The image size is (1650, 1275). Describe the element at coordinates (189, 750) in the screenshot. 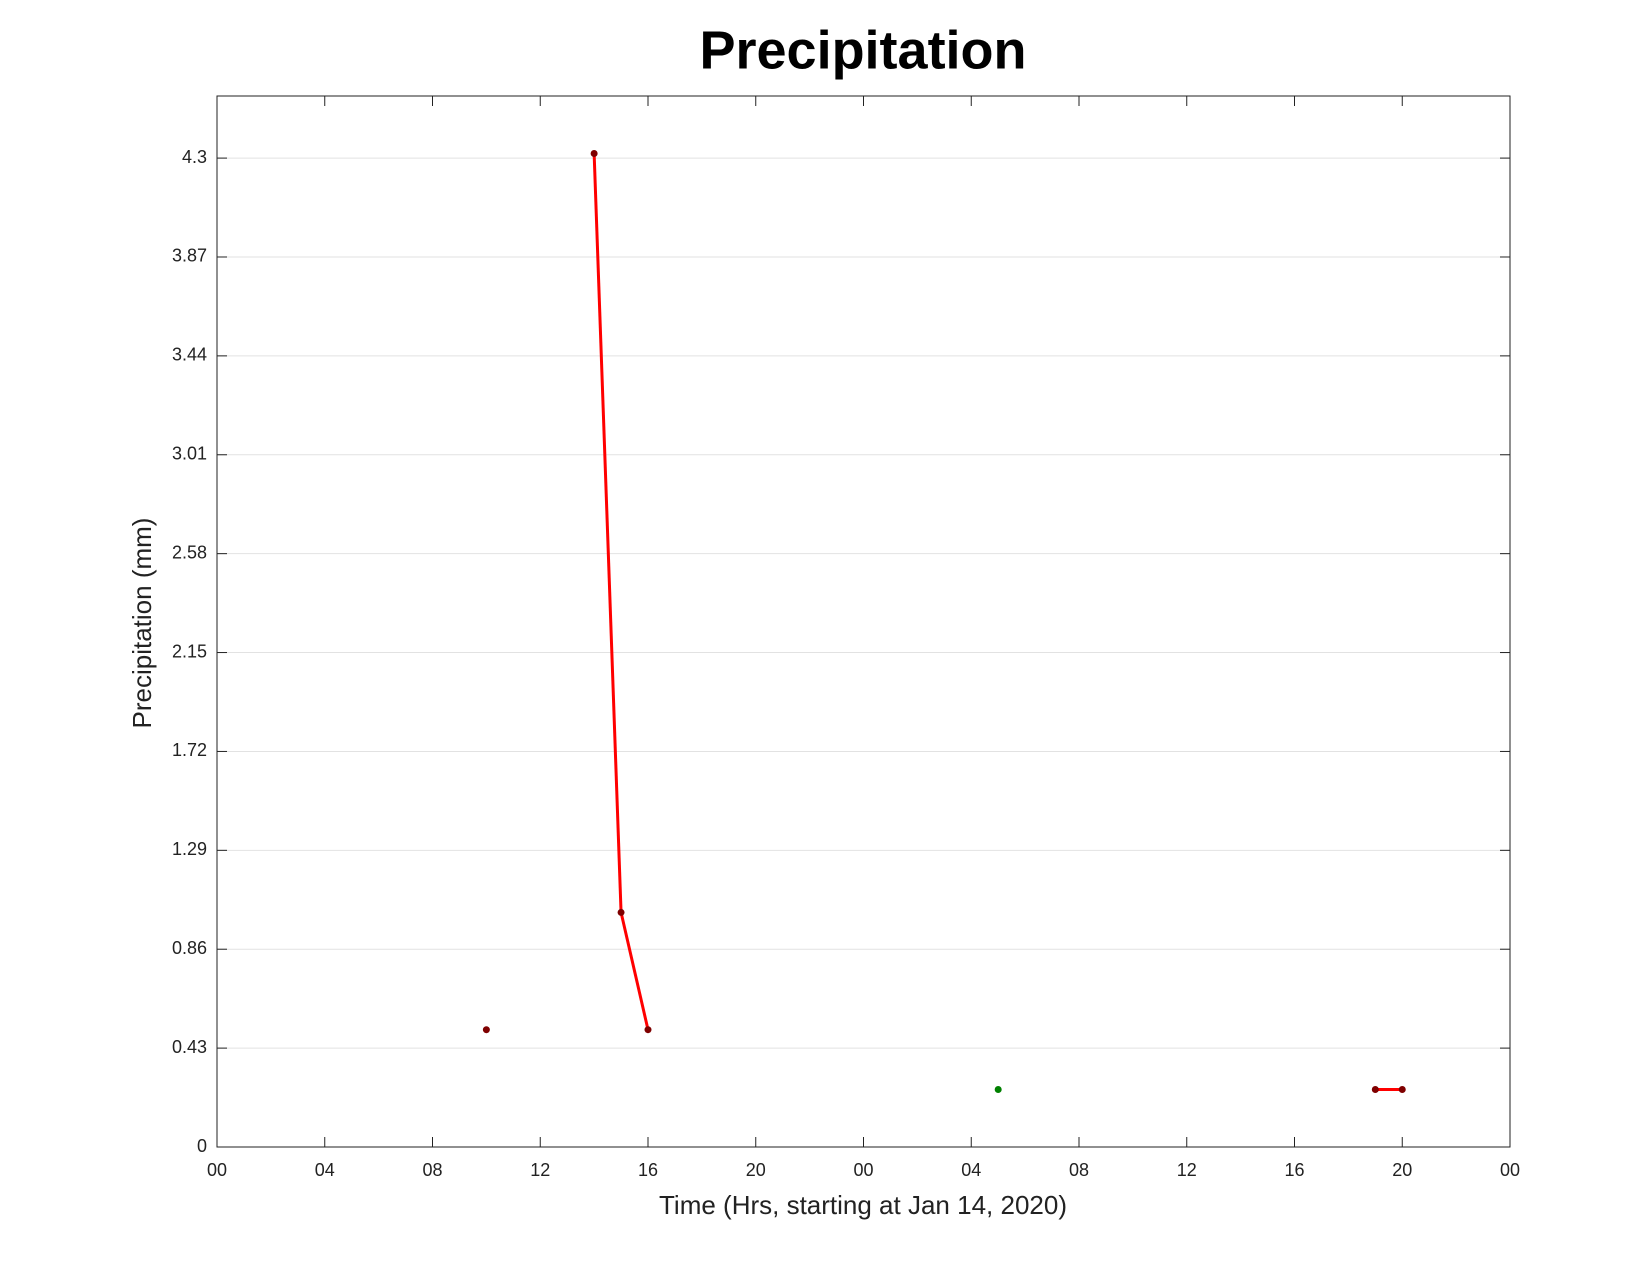

I see `y-tick-label: 1.72` at that location.